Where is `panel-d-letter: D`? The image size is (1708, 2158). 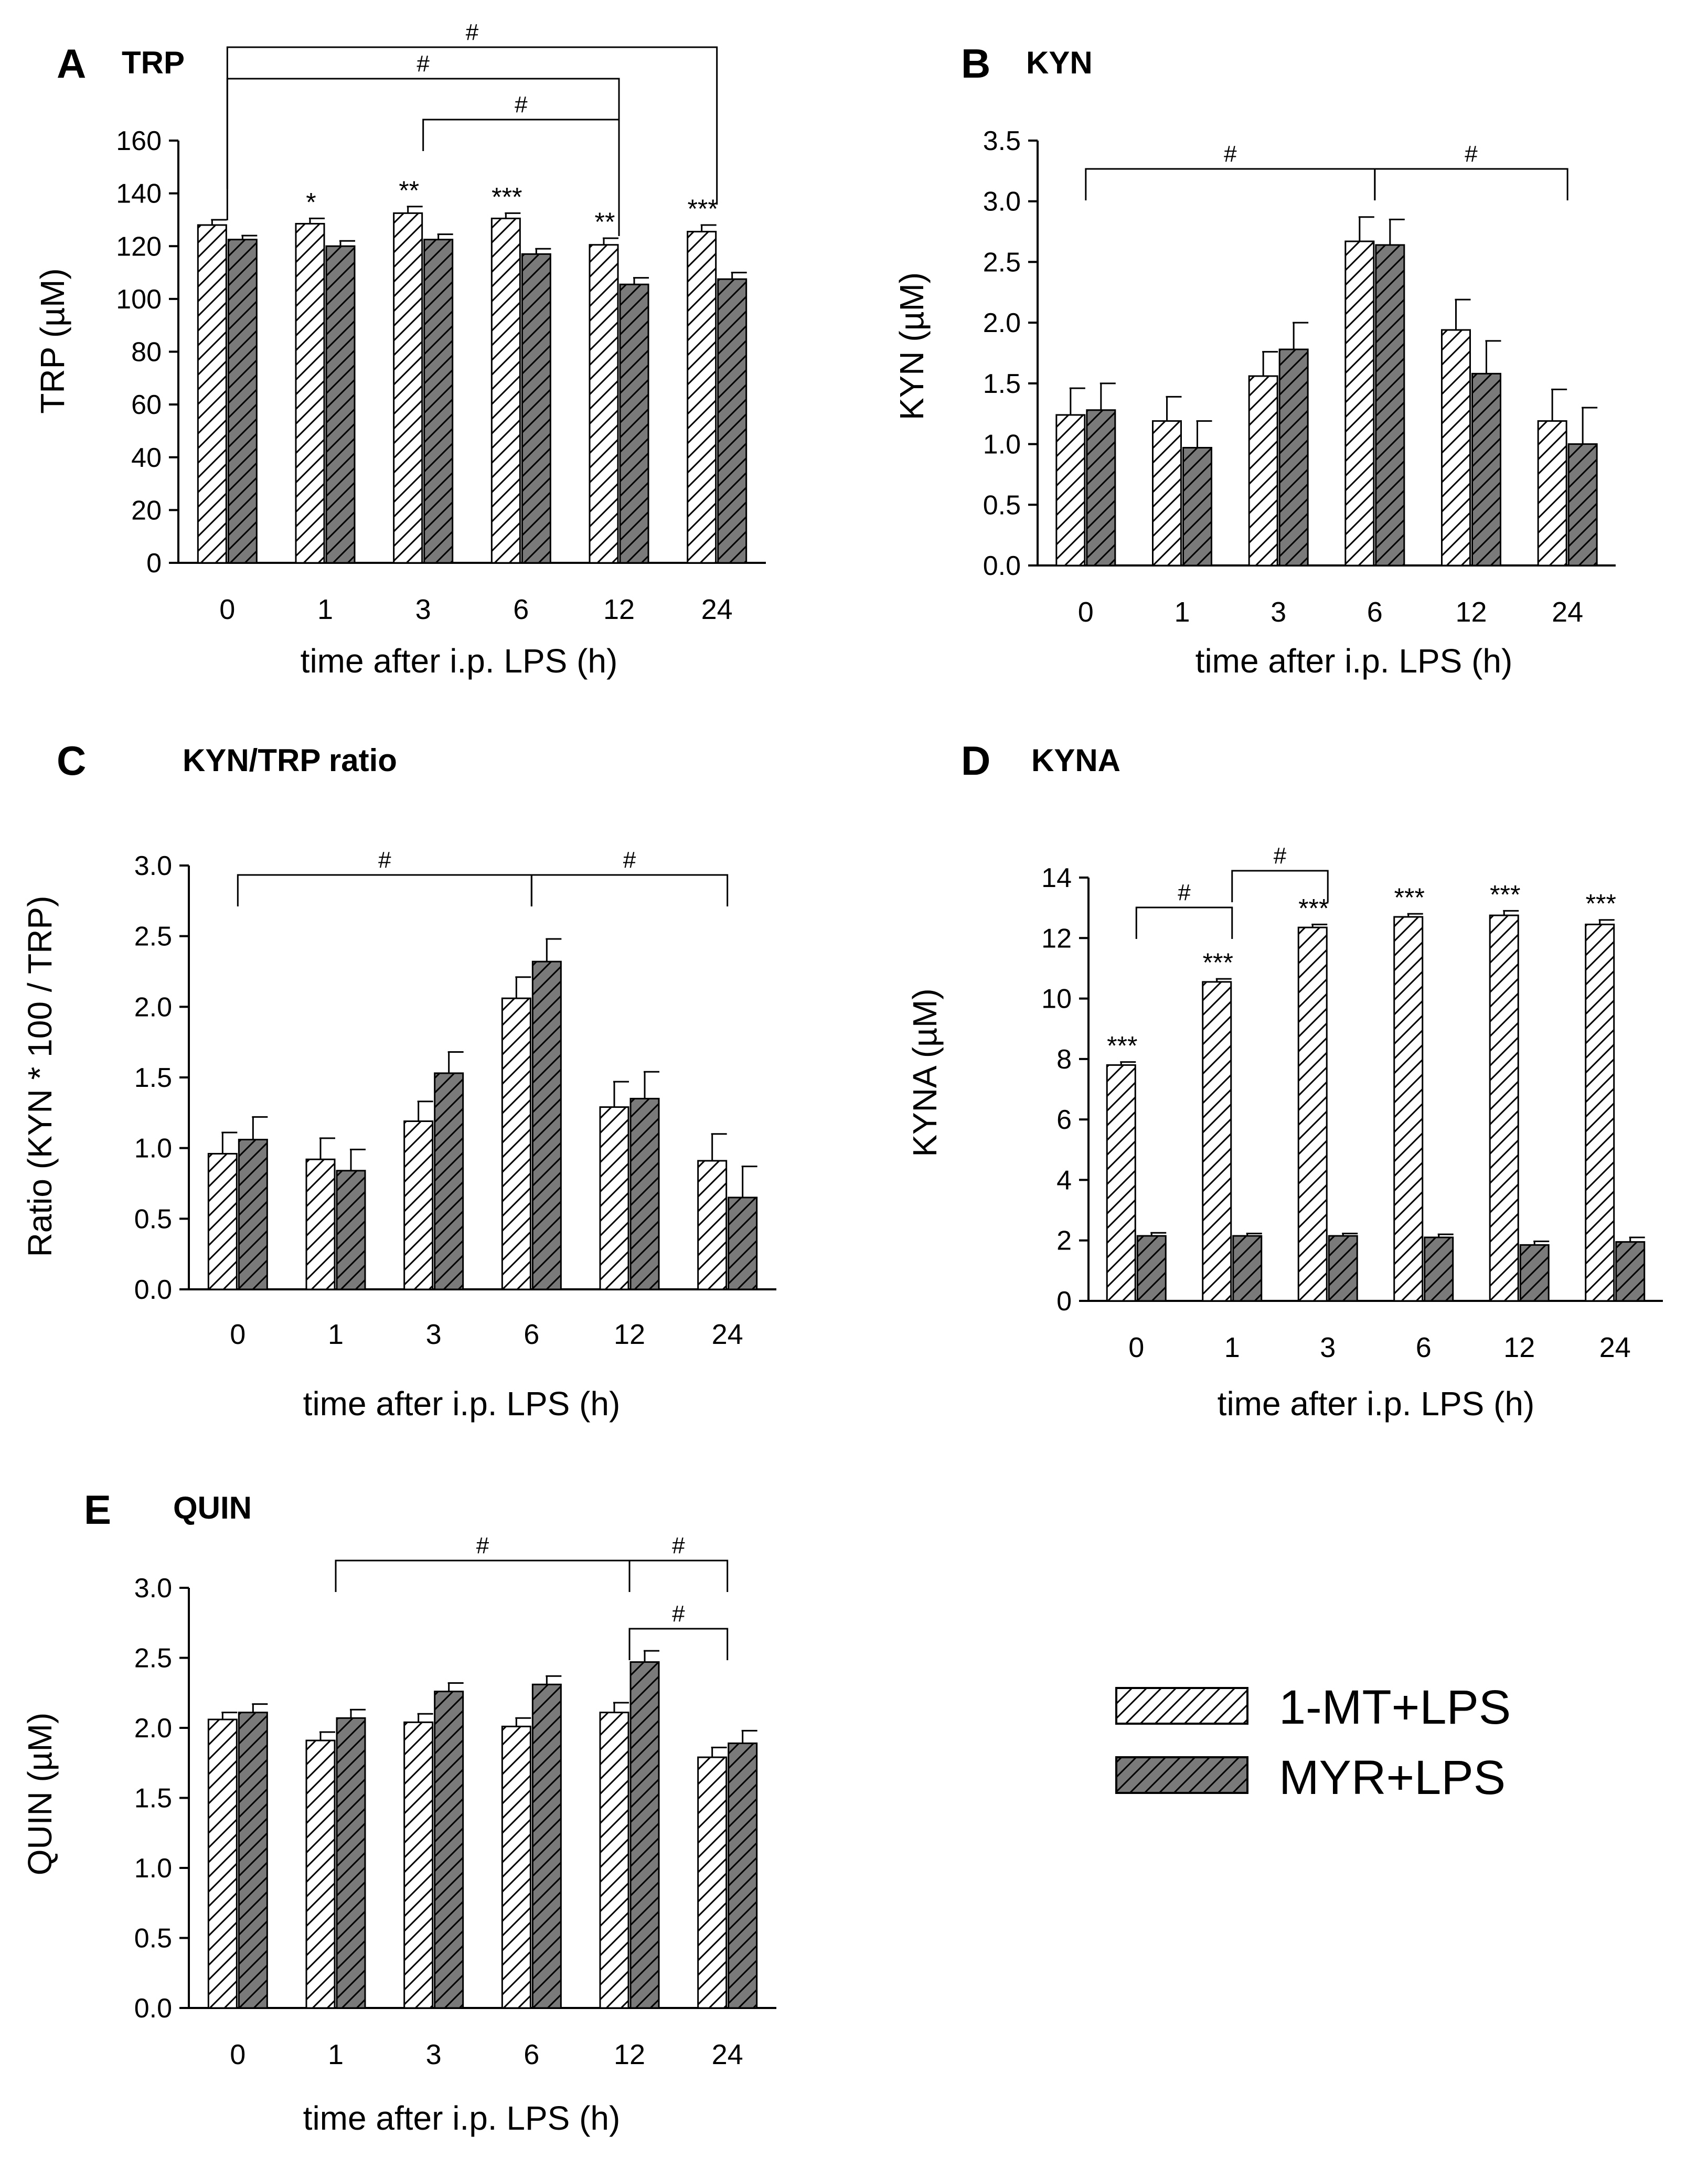 panel-d-letter: D is located at coordinates (975, 761).